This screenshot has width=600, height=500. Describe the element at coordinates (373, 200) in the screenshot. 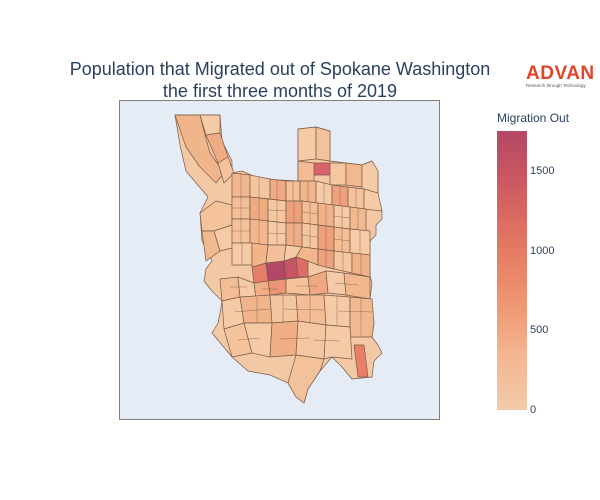

I see `tract-band1-i` at that location.